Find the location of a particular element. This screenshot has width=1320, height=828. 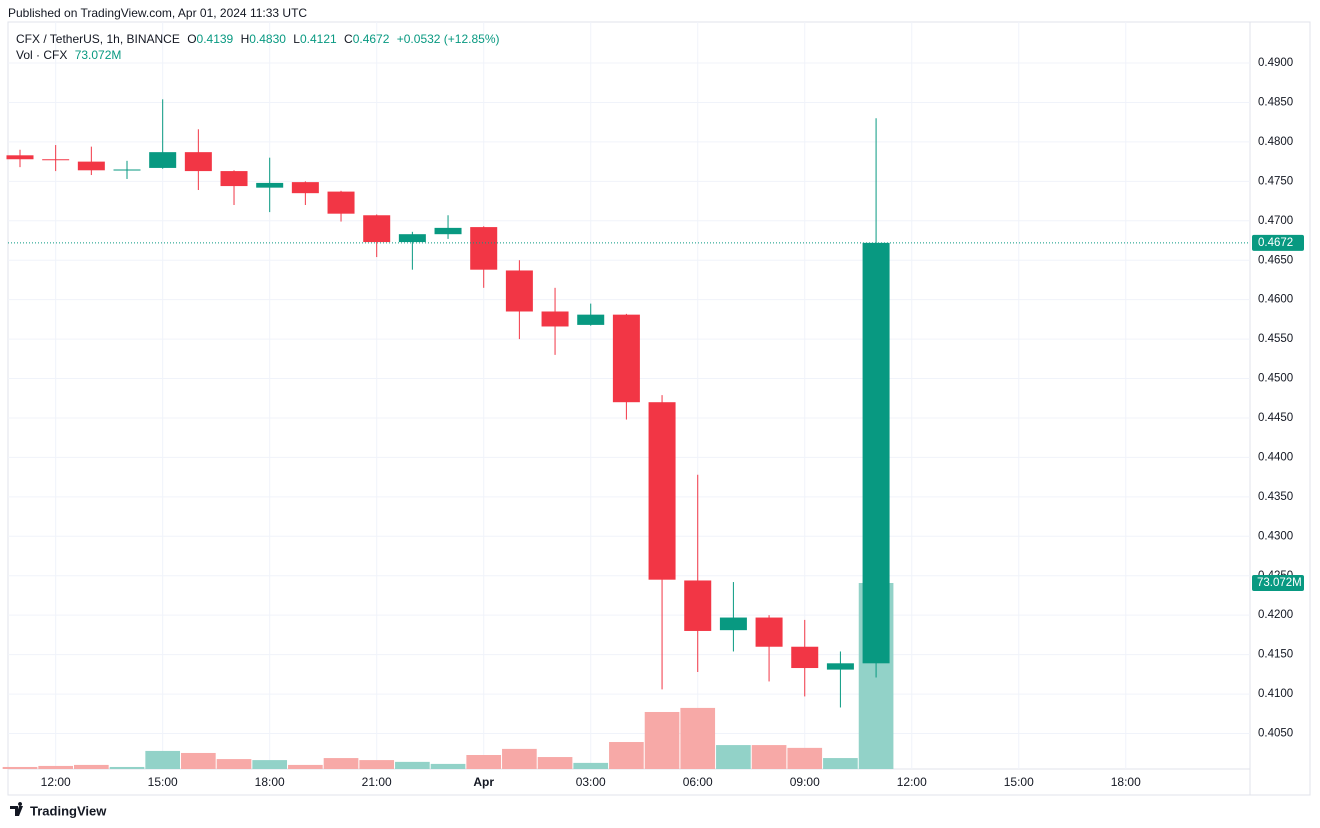

y-tick-label: 0.4200 is located at coordinates (1275, 615).